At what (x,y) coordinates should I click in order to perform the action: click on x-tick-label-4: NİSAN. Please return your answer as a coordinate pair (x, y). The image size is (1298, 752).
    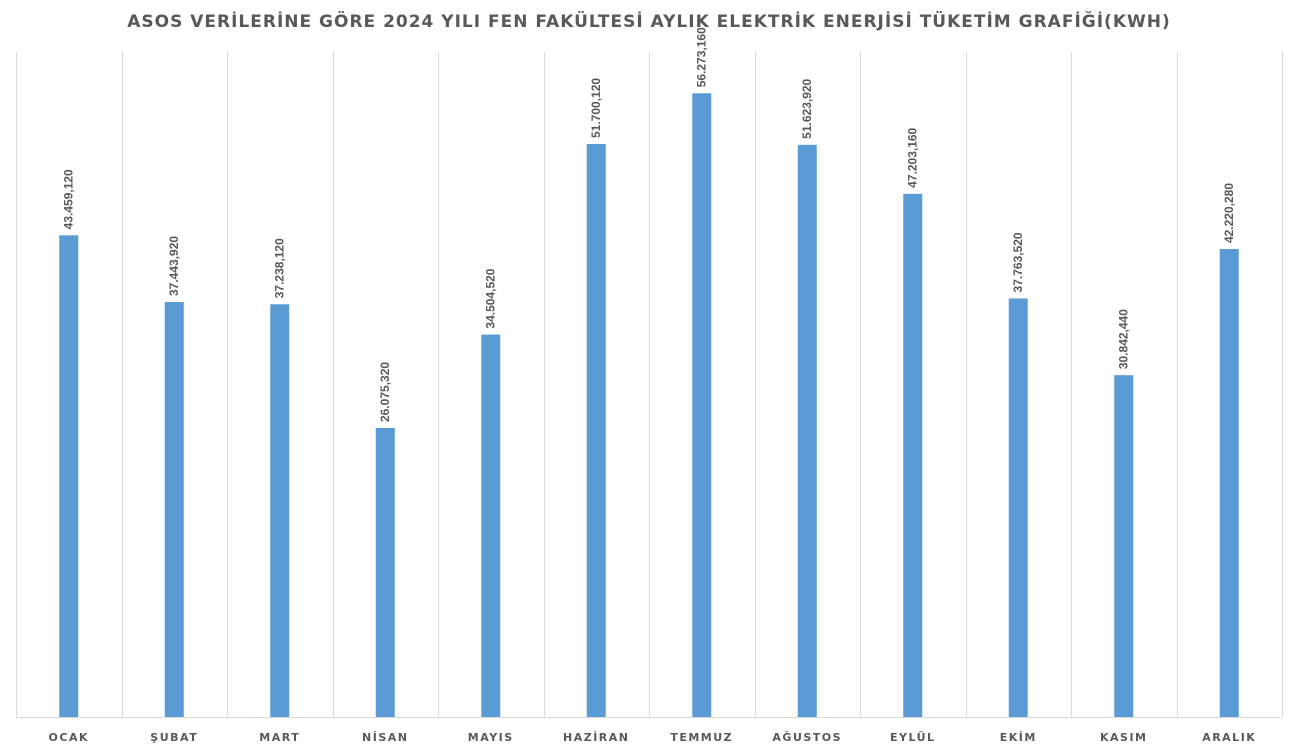
    Looking at the image, I should click on (385, 737).